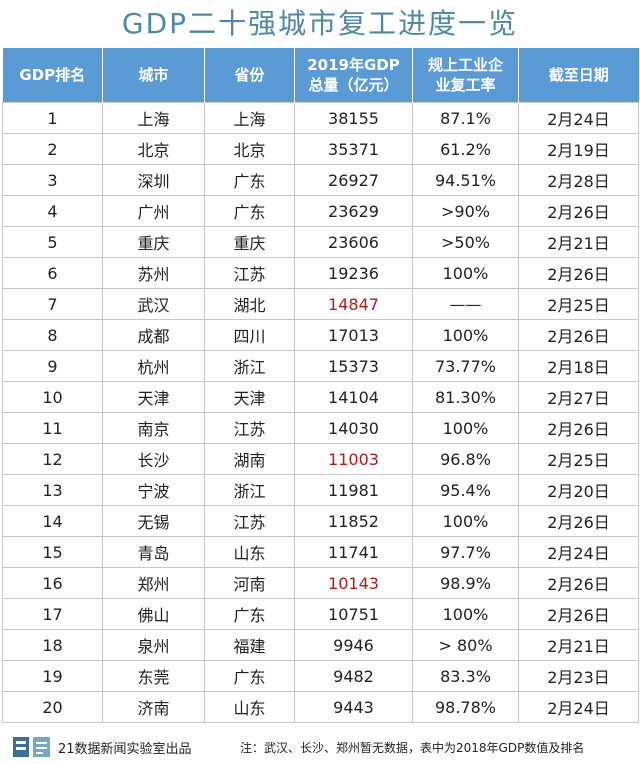 The image size is (640, 764). What do you see at coordinates (52, 242) in the screenshot?
I see `cell-rank: 5` at bounding box center [52, 242].